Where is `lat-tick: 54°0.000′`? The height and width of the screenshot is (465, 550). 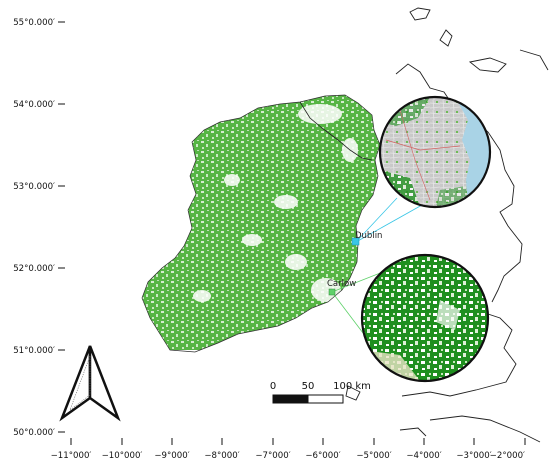
lat-tick: 54°0.000′ is located at coordinates (39, 105).